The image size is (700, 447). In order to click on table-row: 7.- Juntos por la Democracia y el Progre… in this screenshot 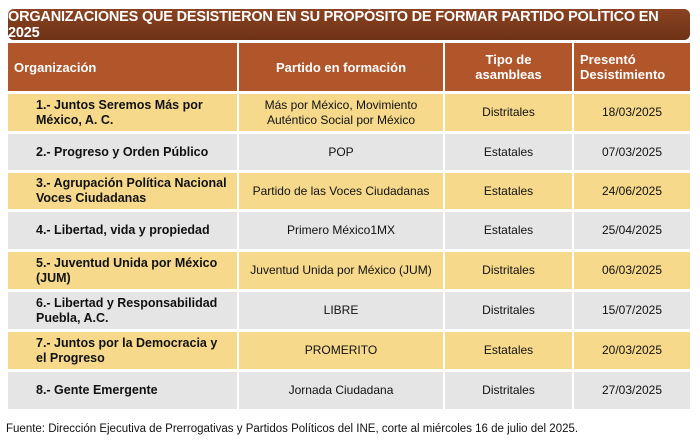, I will do `click(349, 351)`.